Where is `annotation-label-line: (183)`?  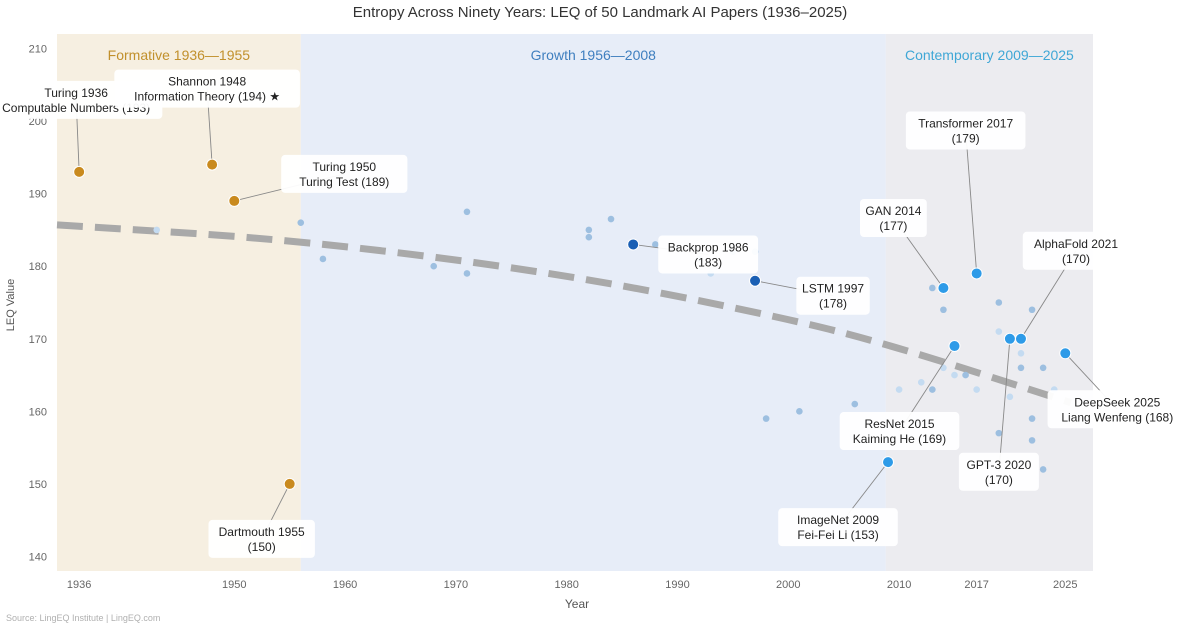 annotation-label-line: (183) is located at coordinates (708, 262).